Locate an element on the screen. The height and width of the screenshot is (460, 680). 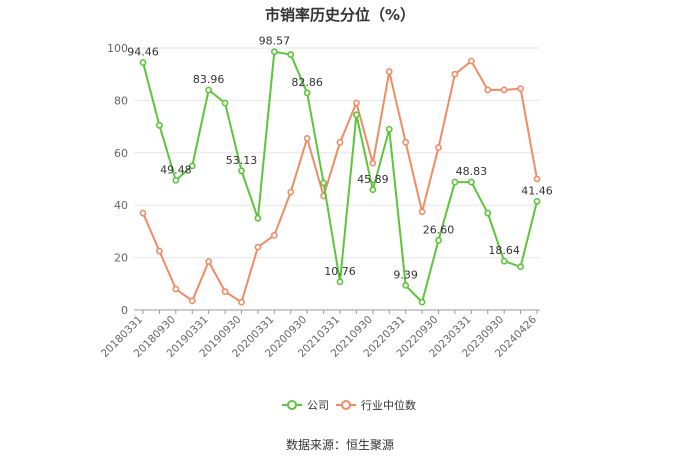
data-label: 83.96 is located at coordinates (209, 79).